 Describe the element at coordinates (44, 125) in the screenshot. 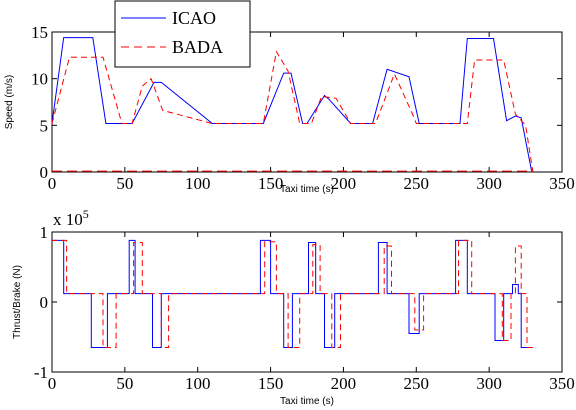

I see `speed-plot-ytick-label: 5` at that location.